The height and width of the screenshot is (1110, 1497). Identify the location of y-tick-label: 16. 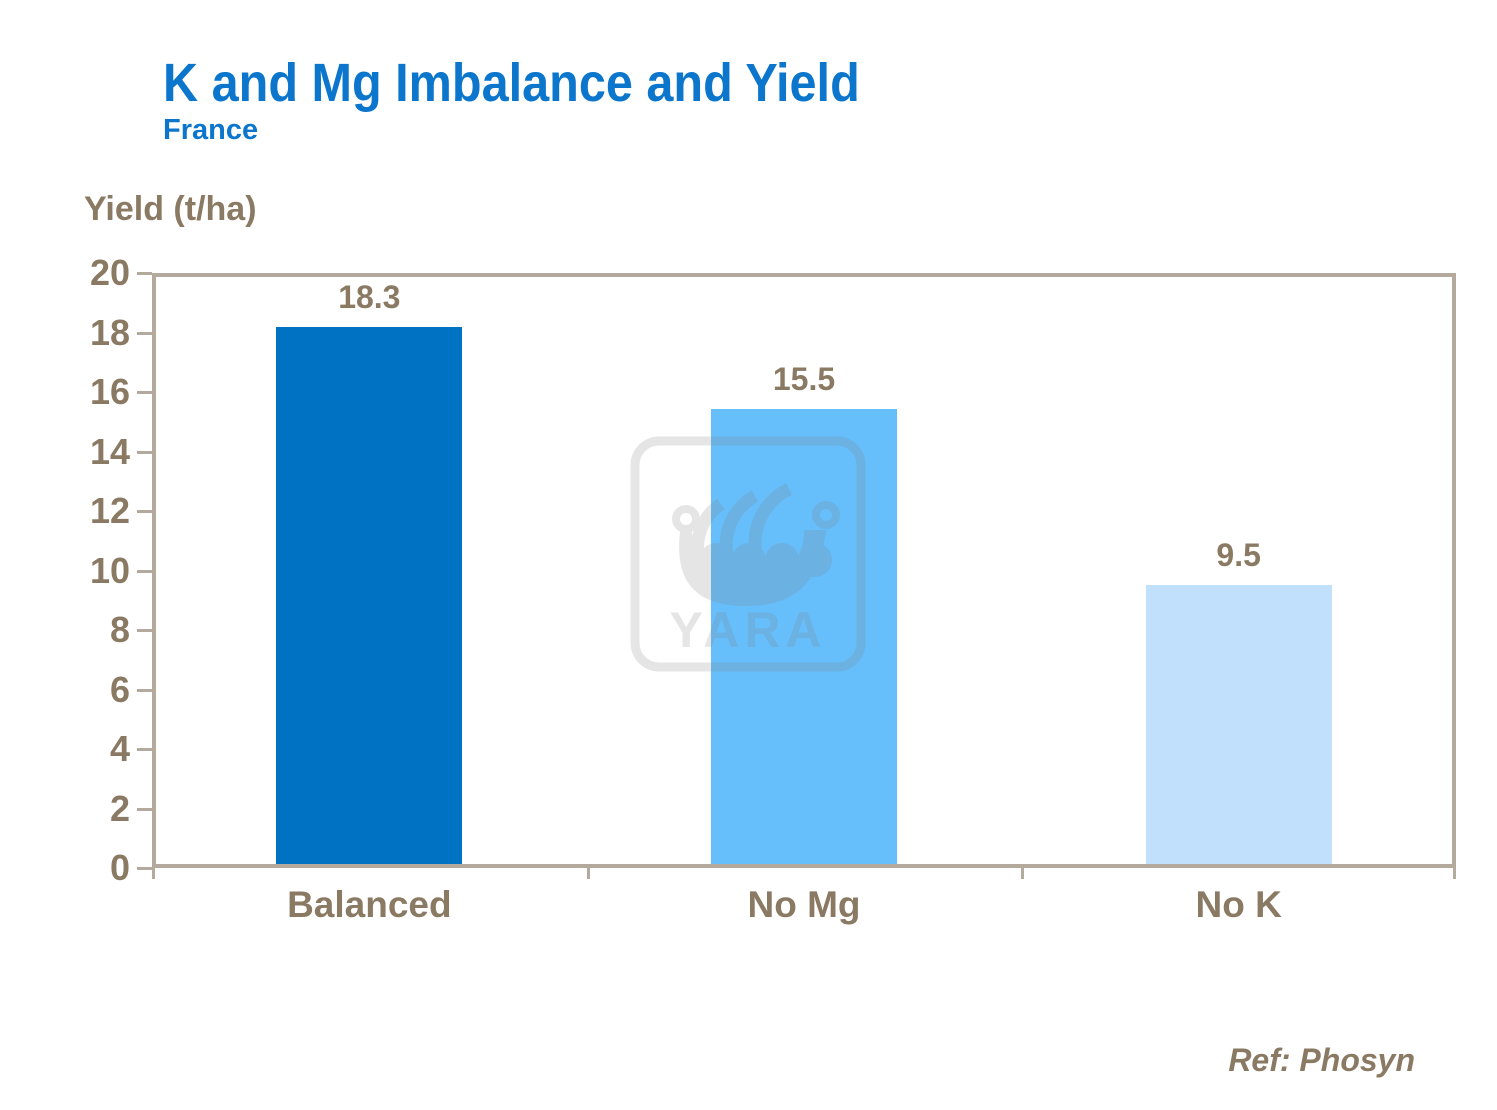
(109, 391).